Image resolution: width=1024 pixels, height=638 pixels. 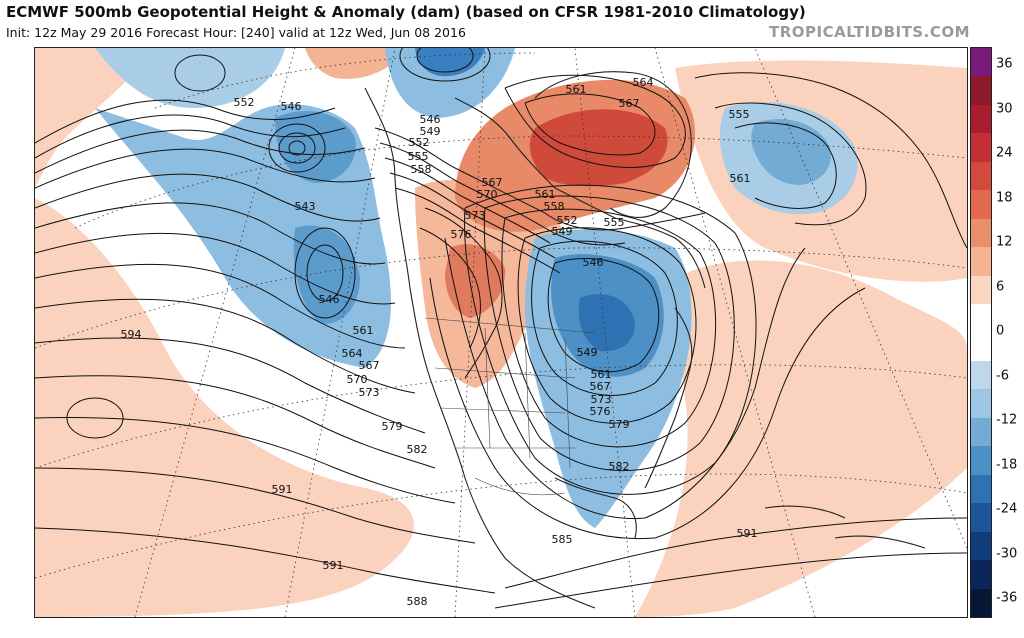 I want to click on positive-anomaly-central-core, so click(x=475, y=281).